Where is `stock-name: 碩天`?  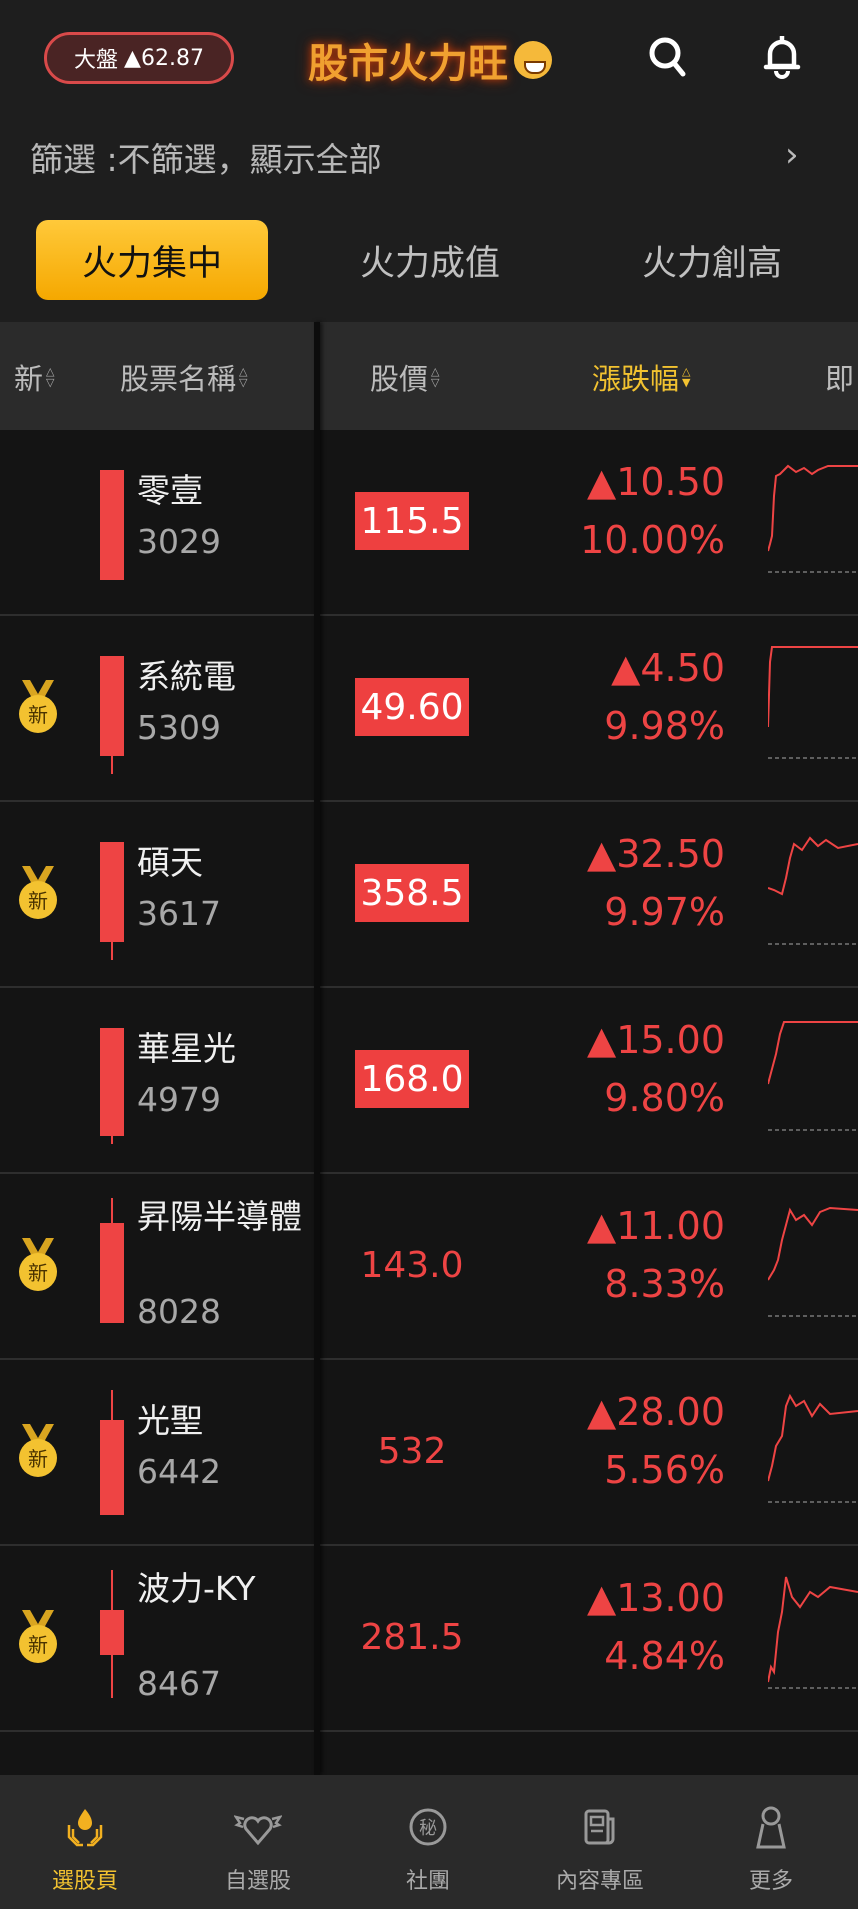 stock-name: 碩天 is located at coordinates (170, 862).